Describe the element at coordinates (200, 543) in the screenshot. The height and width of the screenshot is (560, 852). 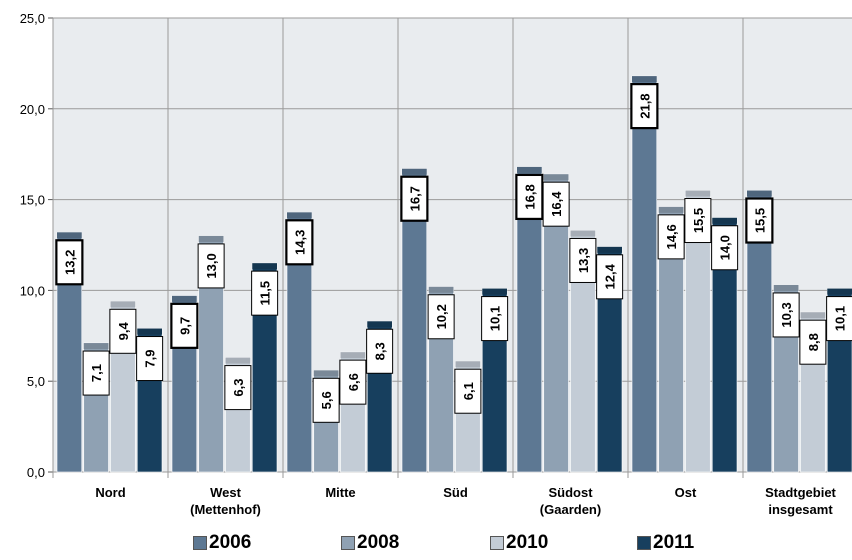
I see `legend-swatch-2006` at that location.